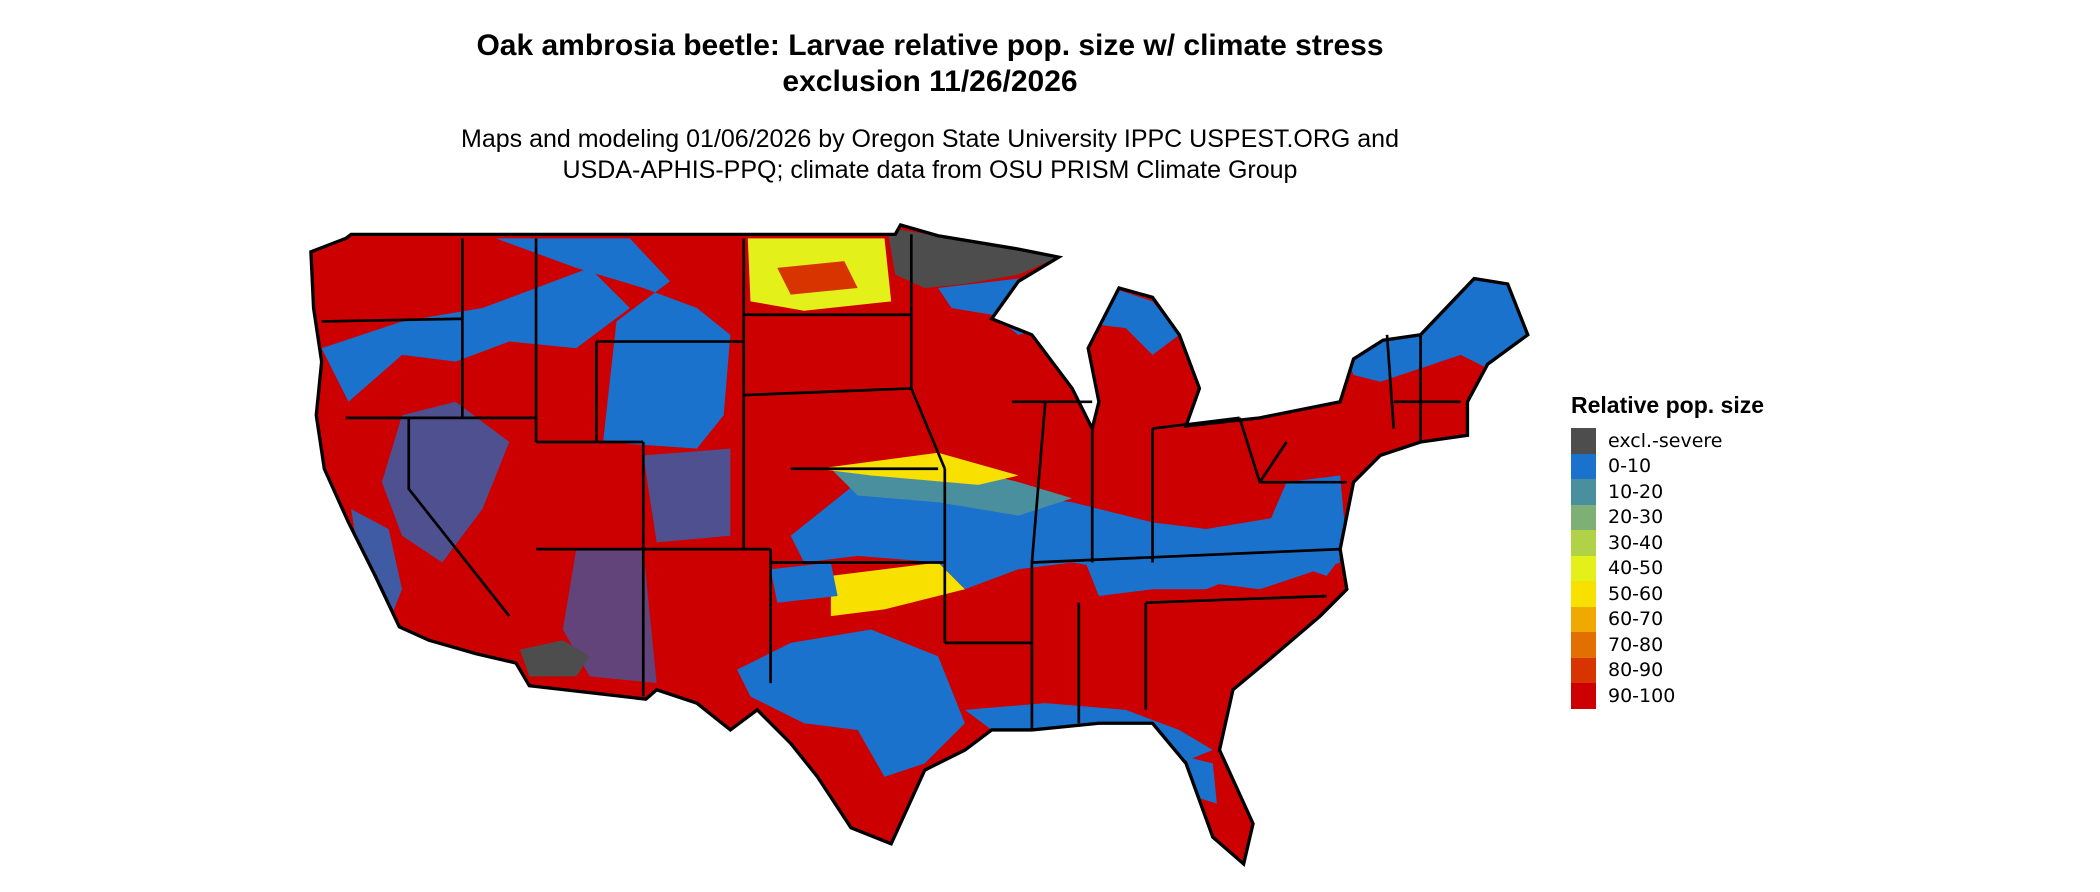  Describe the element at coordinates (1667, 543) in the screenshot. I see `legend-item: 30-40` at that location.